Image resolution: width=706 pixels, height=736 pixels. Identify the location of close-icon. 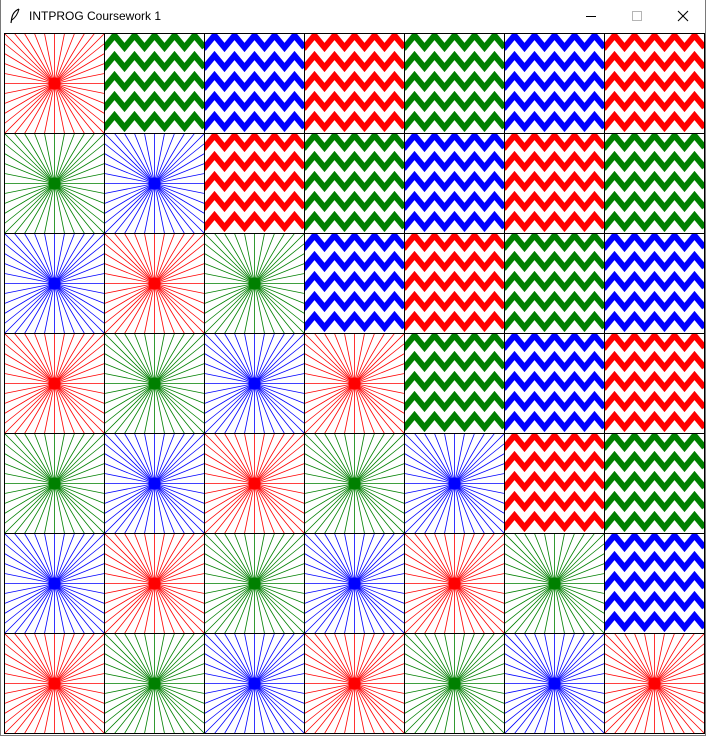
(683, 15).